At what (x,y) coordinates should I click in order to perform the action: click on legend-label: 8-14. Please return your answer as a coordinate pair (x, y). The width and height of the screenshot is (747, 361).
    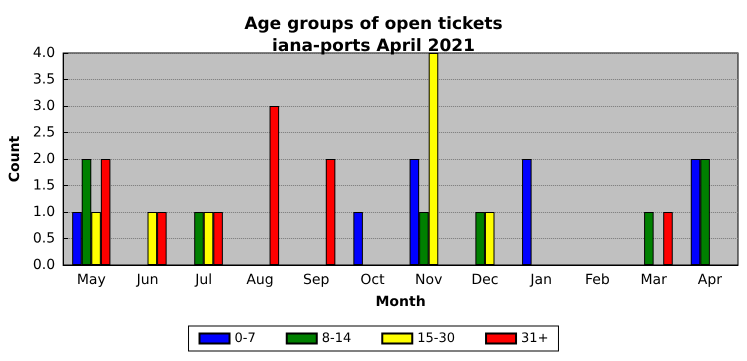
    Looking at the image, I should click on (337, 338).